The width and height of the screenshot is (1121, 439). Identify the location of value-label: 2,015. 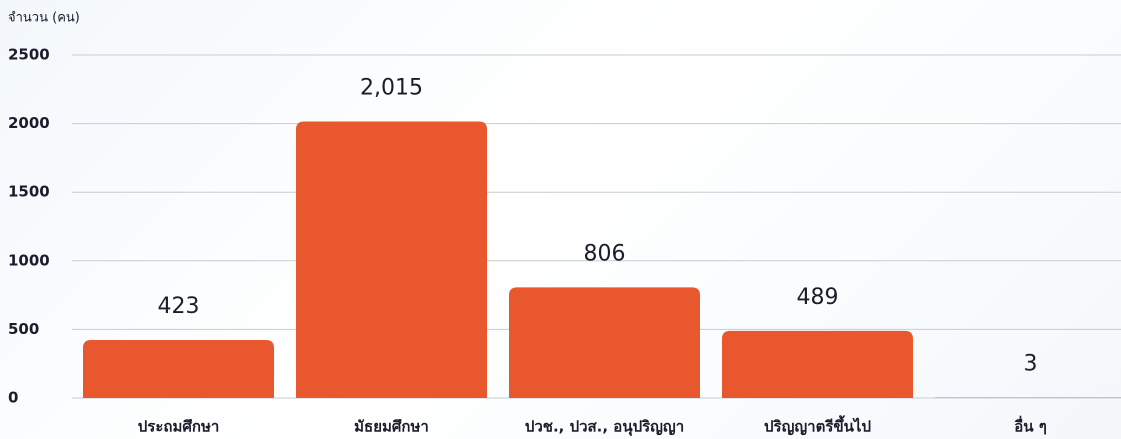
(391, 88).